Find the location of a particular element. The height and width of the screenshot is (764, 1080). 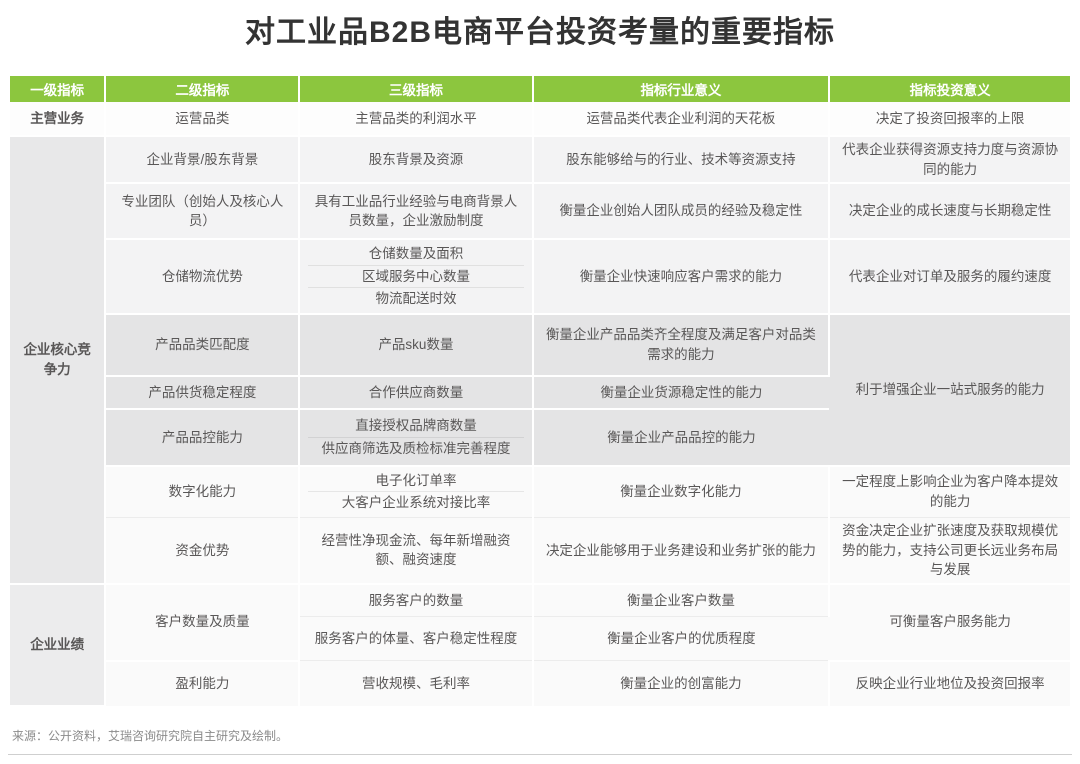

l3-sub-item: 物流配送时效 is located at coordinates (416, 298).